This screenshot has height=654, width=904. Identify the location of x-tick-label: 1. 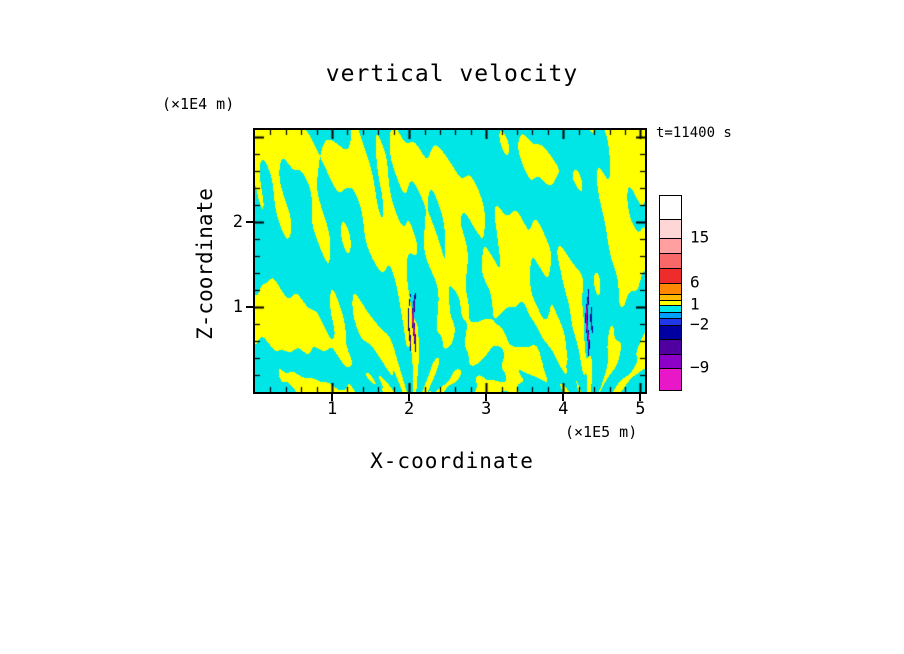
(332, 409).